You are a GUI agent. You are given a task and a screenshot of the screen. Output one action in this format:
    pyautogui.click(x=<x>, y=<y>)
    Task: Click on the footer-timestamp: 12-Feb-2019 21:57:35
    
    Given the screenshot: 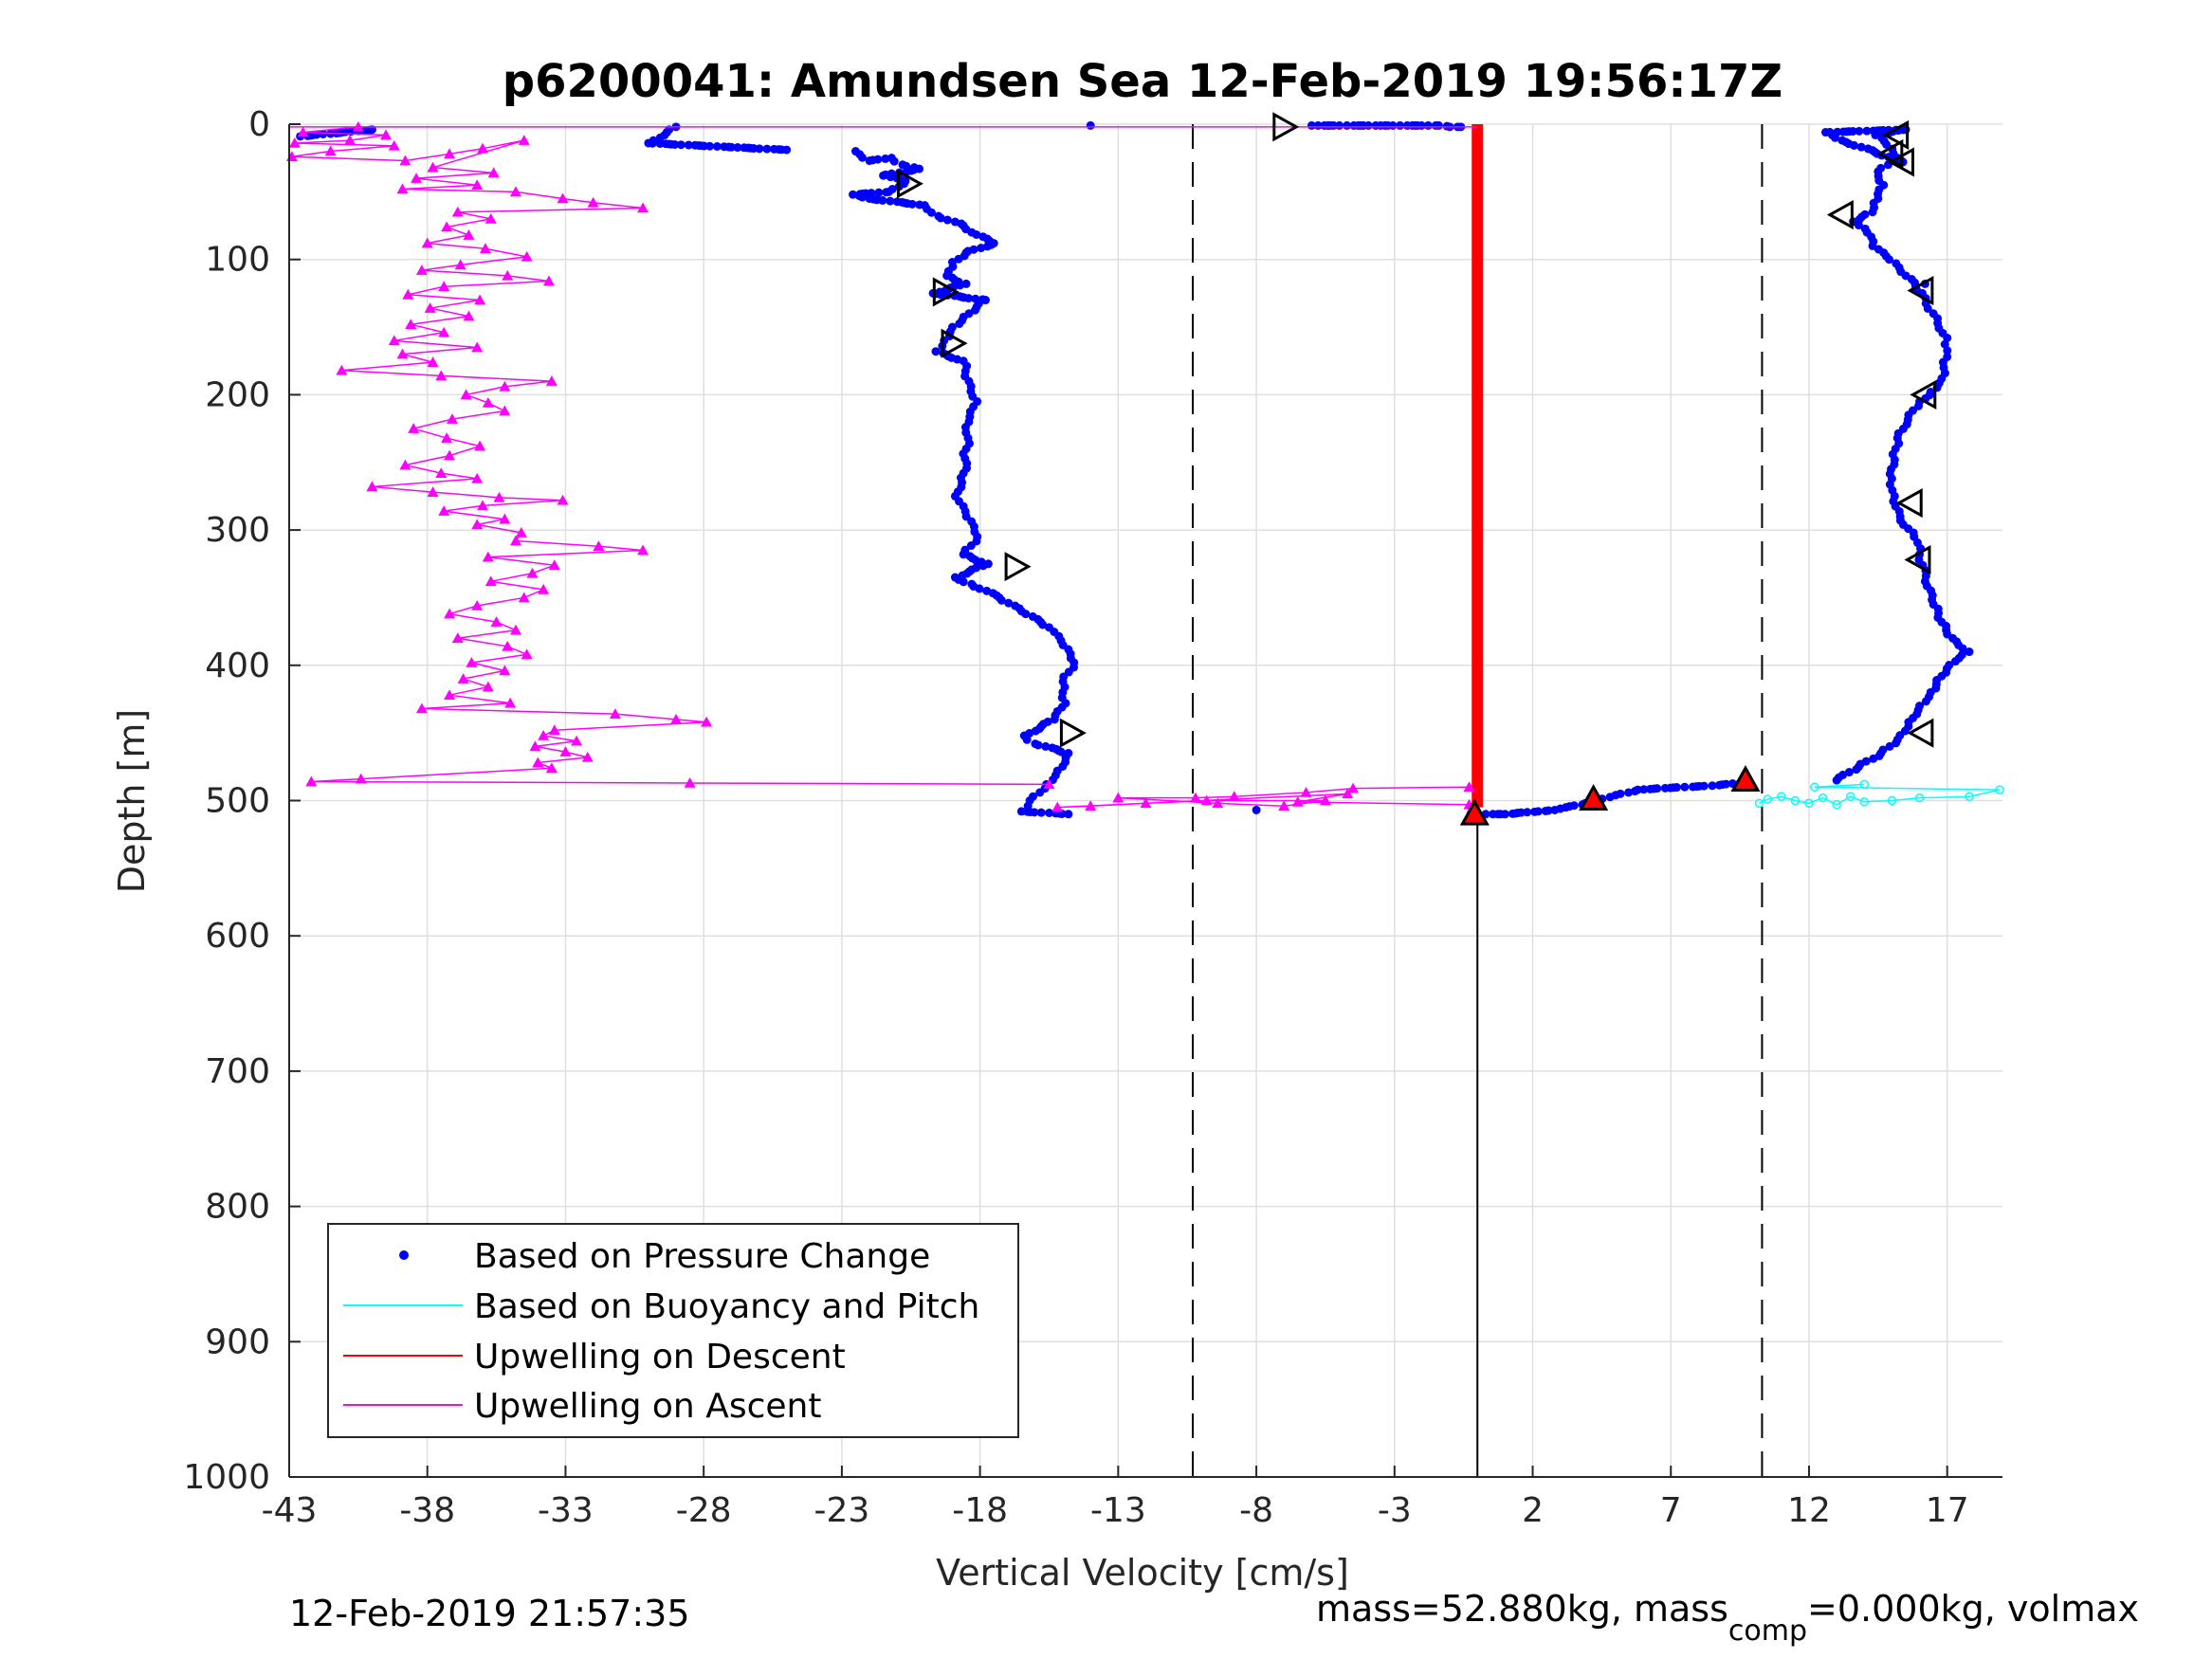 What is the action you would take?
    pyautogui.click(x=489, y=1613)
    